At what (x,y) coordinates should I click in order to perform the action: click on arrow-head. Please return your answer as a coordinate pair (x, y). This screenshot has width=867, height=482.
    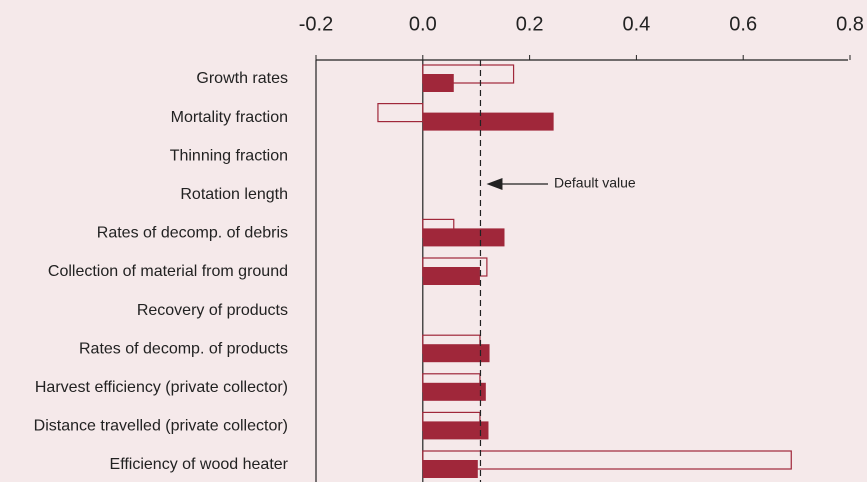
    Looking at the image, I should click on (494, 184).